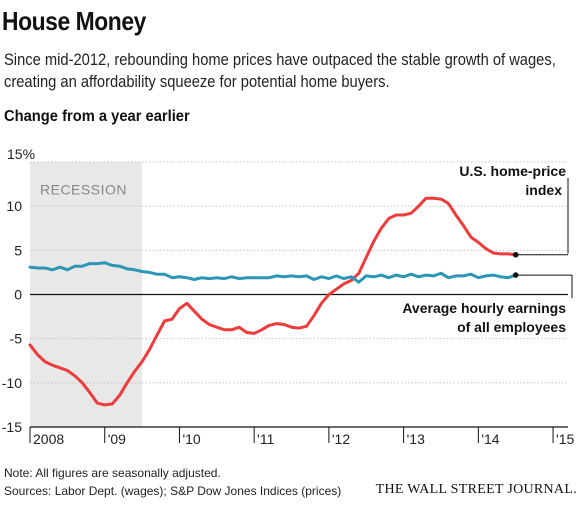 This screenshot has width=583, height=505. Describe the element at coordinates (14, 206) in the screenshot. I see `y-tick-label: 10` at that location.